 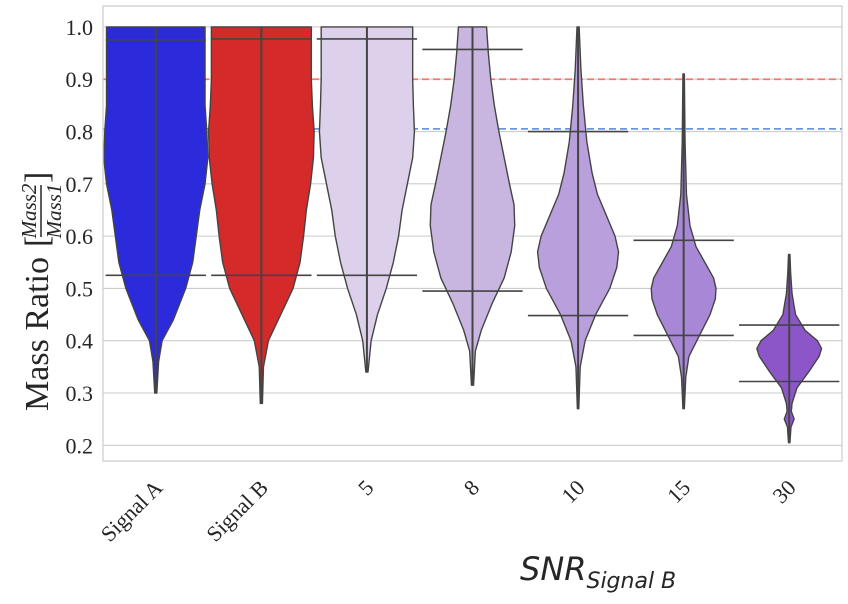 What do you see at coordinates (80, 79) in the screenshot?
I see `y-tick-label: 0.9` at bounding box center [80, 79].